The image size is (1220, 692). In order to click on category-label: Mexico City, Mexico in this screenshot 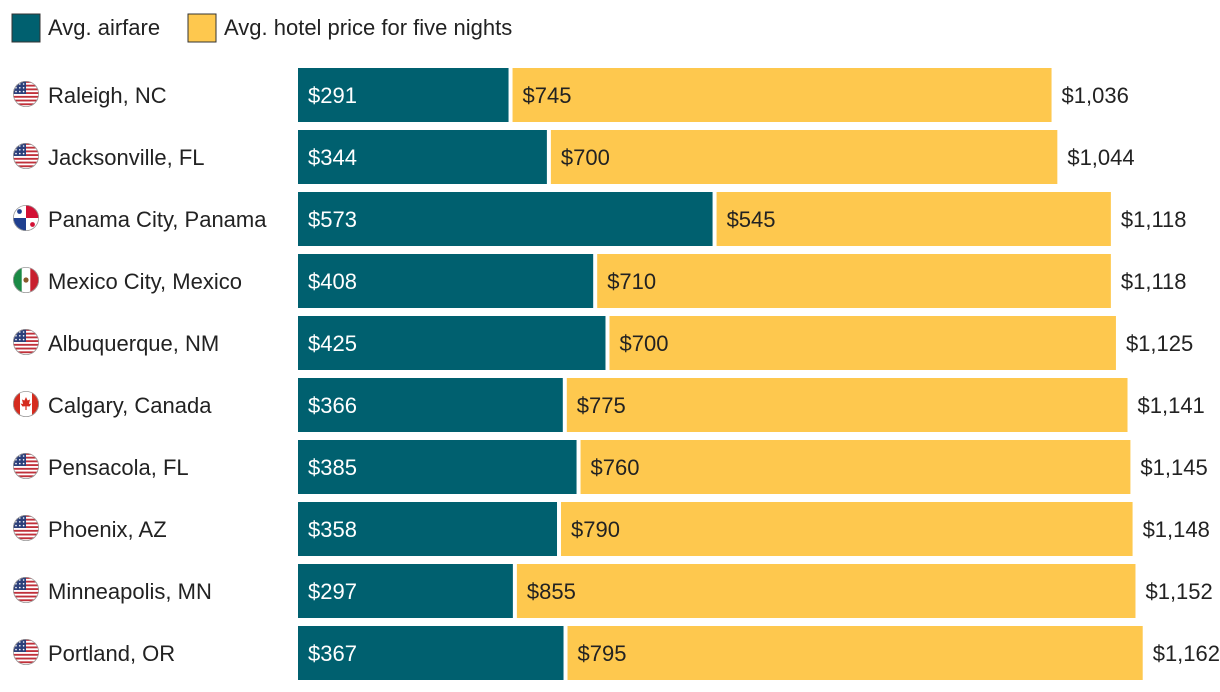, I will do `click(145, 281)`.